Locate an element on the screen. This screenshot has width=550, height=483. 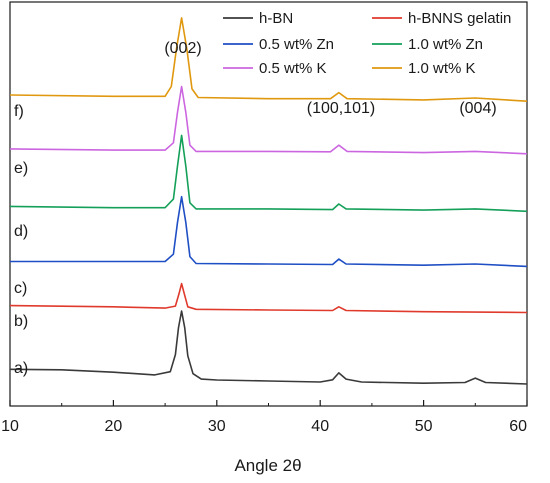
curve-label-e: e) is located at coordinates (21, 168).